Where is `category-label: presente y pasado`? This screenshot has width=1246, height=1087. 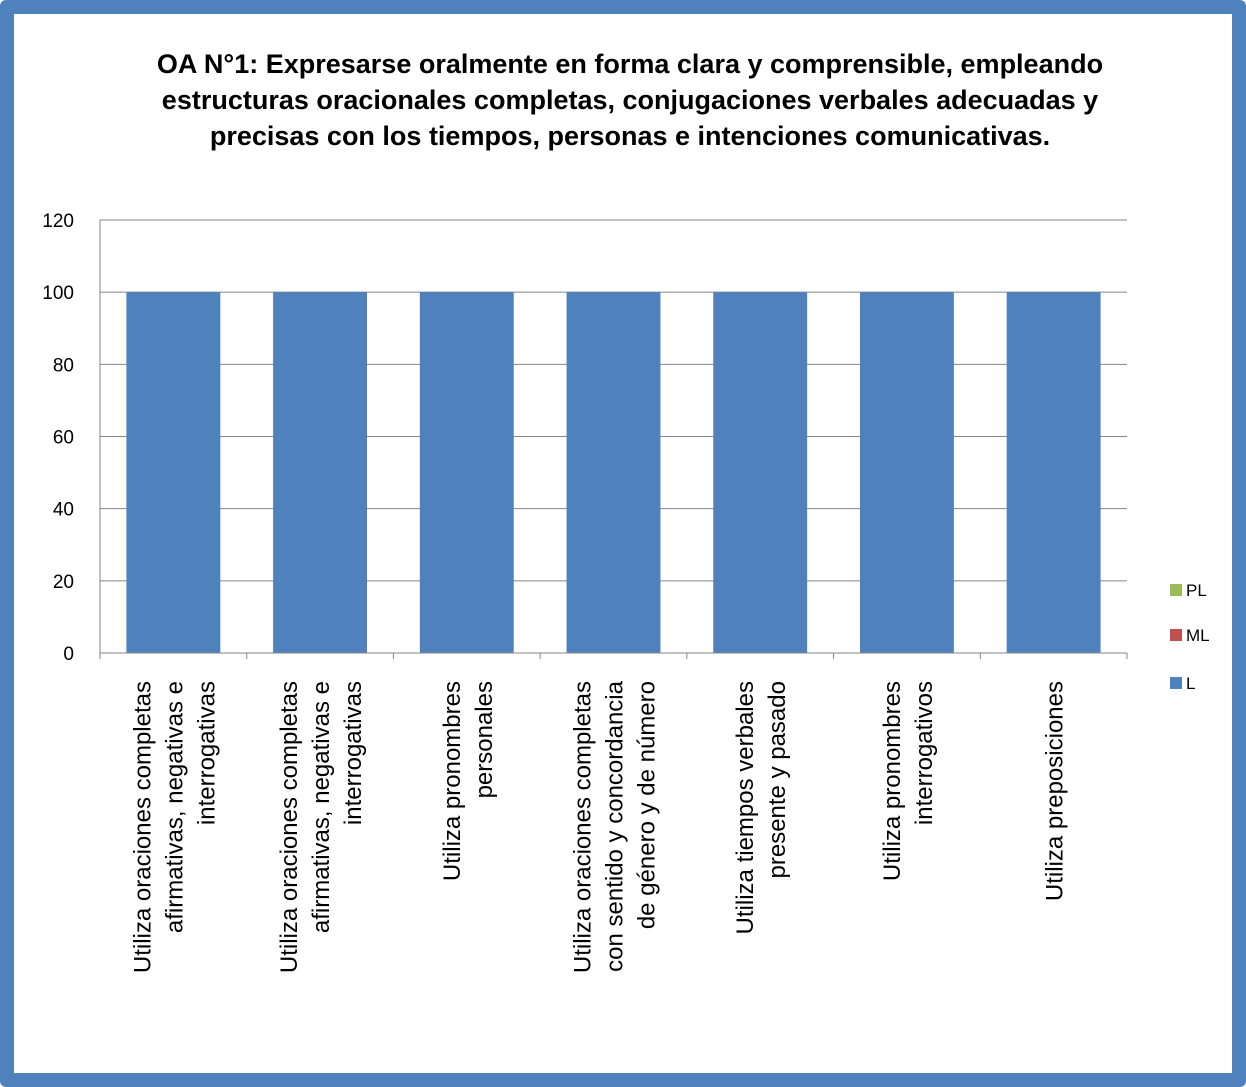 category-label: presente y pasado is located at coordinates (777, 779).